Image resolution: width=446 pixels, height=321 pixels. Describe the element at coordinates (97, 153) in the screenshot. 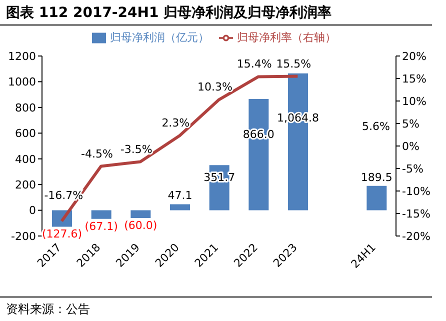

I see `data-label: -4.5%` at that location.